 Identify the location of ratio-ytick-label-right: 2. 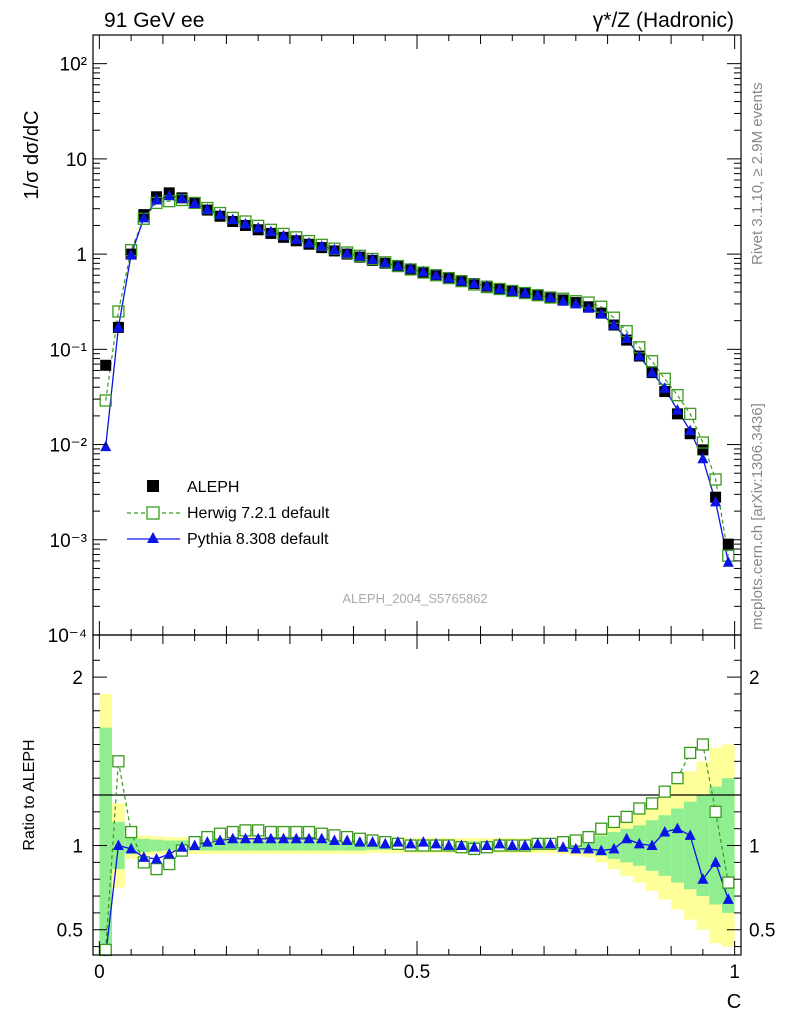
(754, 678).